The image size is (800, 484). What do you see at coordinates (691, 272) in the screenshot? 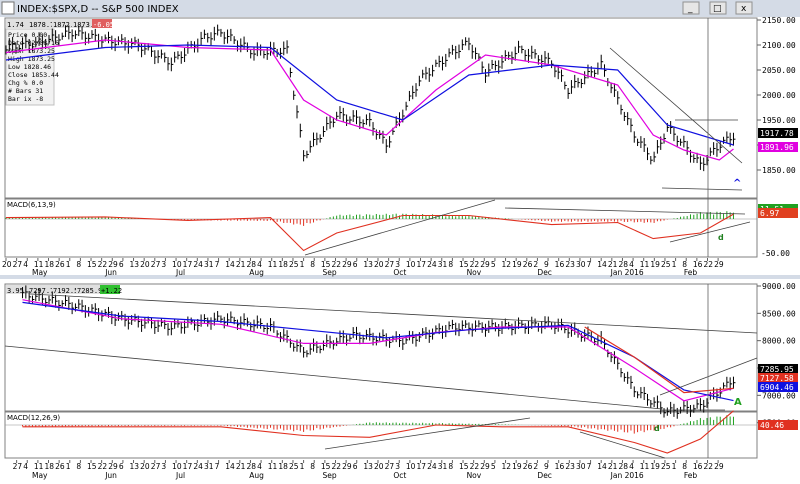
I see `x-month-label: Feb` at bounding box center [691, 272].